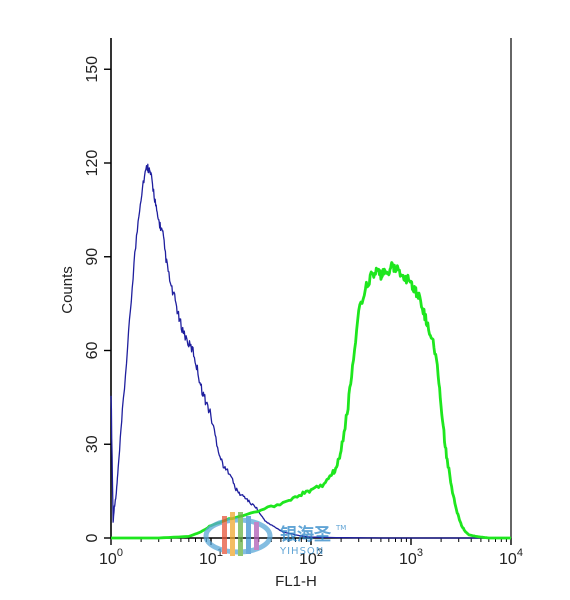 The image size is (570, 600). What do you see at coordinates (220, 553) in the screenshot?
I see `x-tick-label-exponent: 1` at bounding box center [220, 553].